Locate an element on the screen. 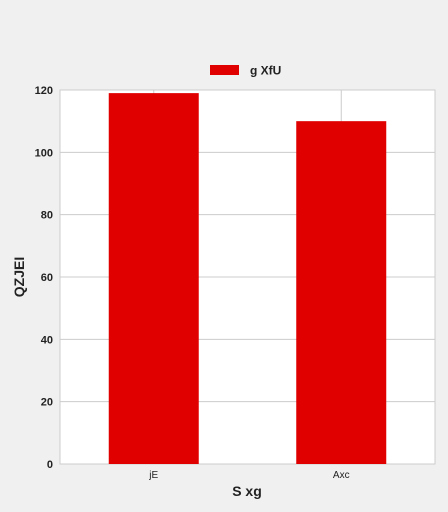  x-axis-ticks: jE Axc is located at coordinates (248, 475).